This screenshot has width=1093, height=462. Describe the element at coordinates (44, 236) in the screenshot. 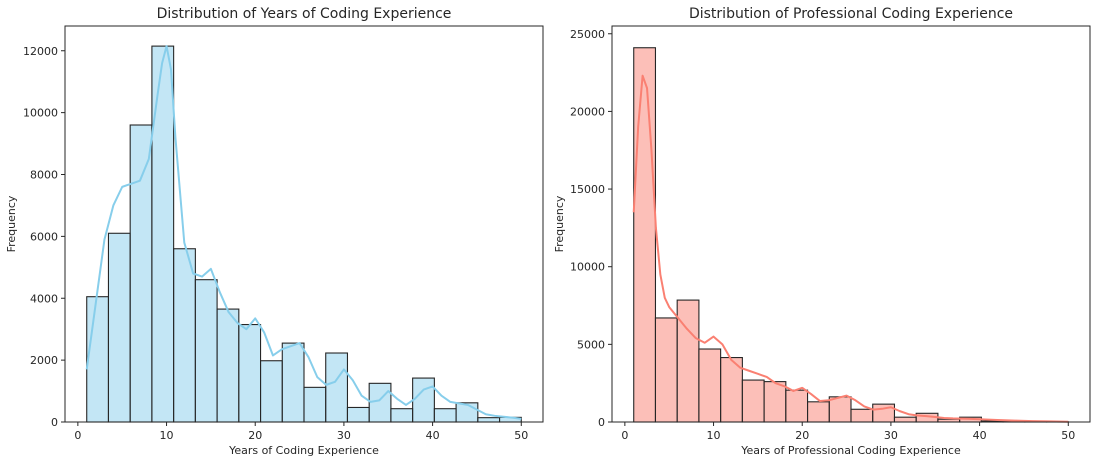

I see `y-tick-label: 6000` at that location.